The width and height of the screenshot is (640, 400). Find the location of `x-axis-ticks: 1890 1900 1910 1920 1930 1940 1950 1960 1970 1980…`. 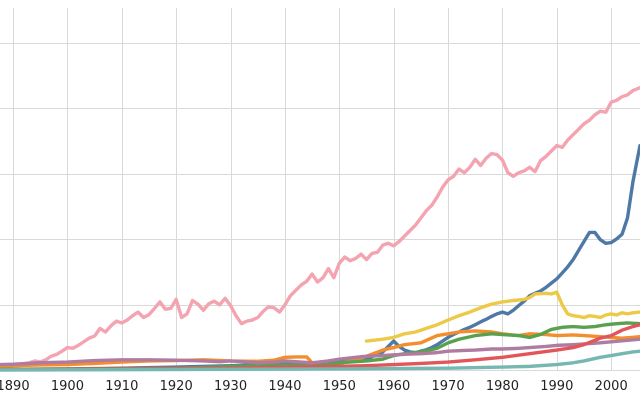

x-axis-ticks: 1890 1900 1910 1920 1930 1940 1950 1960 1970 1980… is located at coordinates (314, 386).